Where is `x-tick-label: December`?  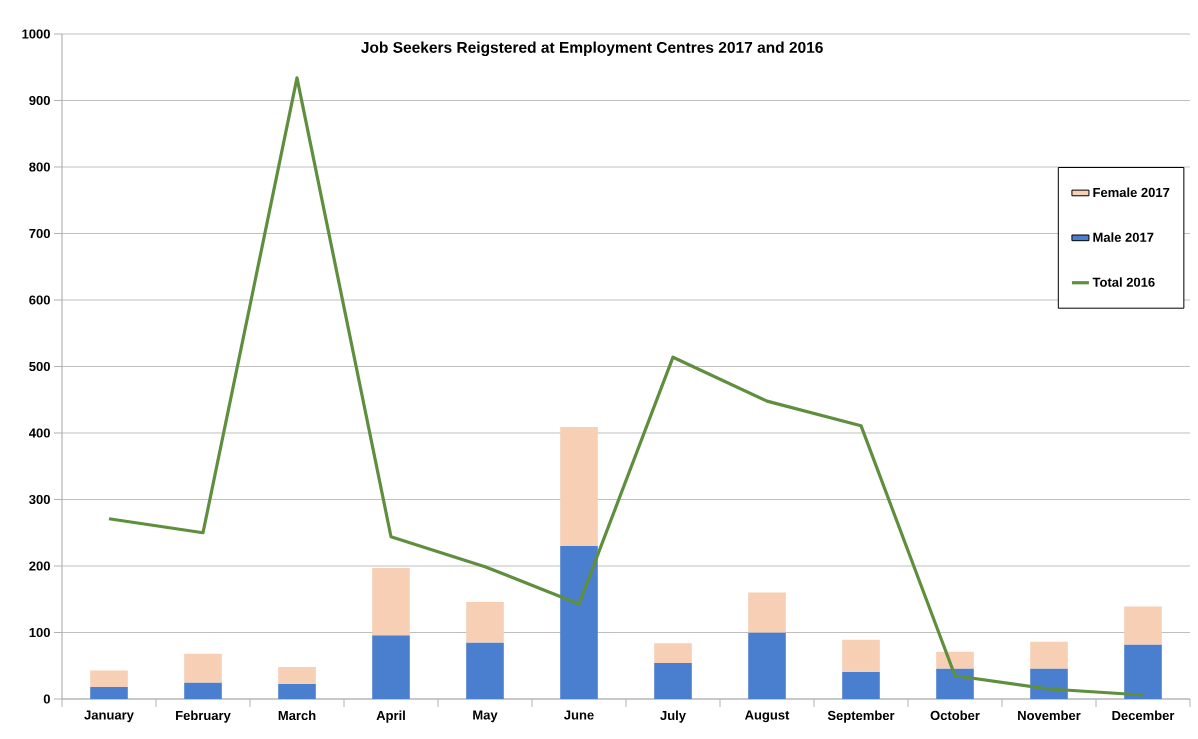
x-tick-label: December is located at coordinates (1143, 715).